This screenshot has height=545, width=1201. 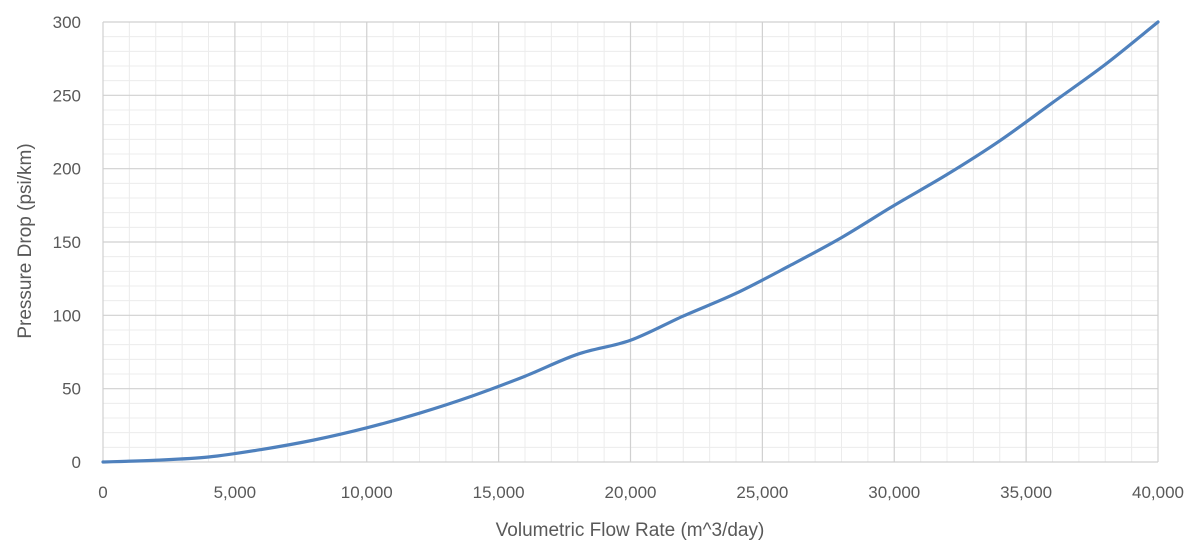 I want to click on y-axis-title: Pressure Drop (psi/km), so click(x=25, y=240).